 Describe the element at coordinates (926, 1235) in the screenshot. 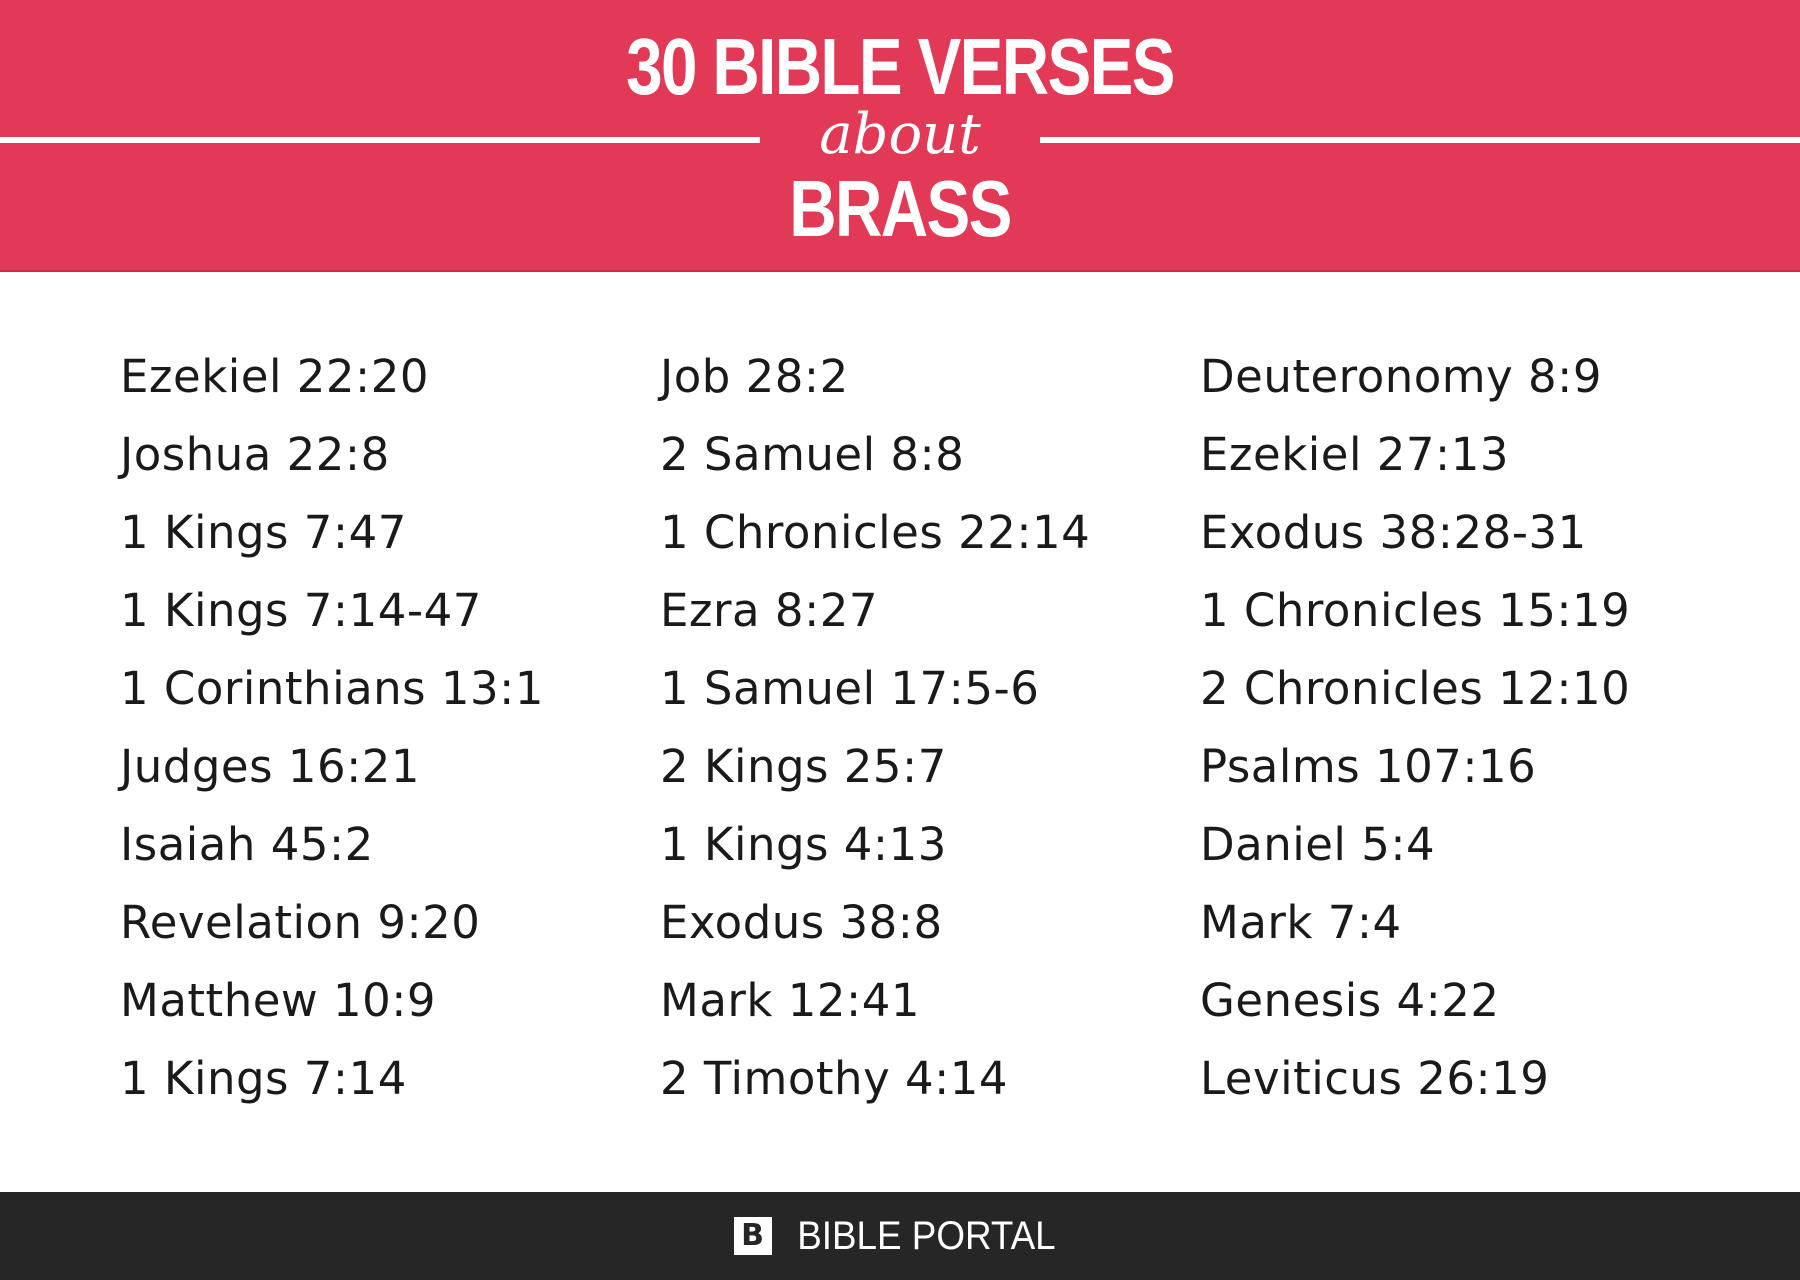

I see `brand-name: BIBLE PORTAL` at that location.